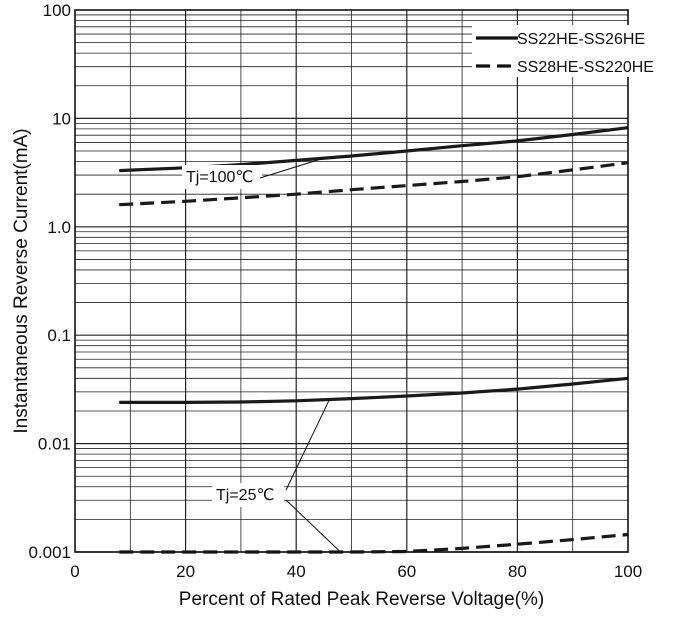 This screenshot has height=620, width=689. Describe the element at coordinates (296, 571) in the screenshot. I see `x-tick-label: 40` at that location.